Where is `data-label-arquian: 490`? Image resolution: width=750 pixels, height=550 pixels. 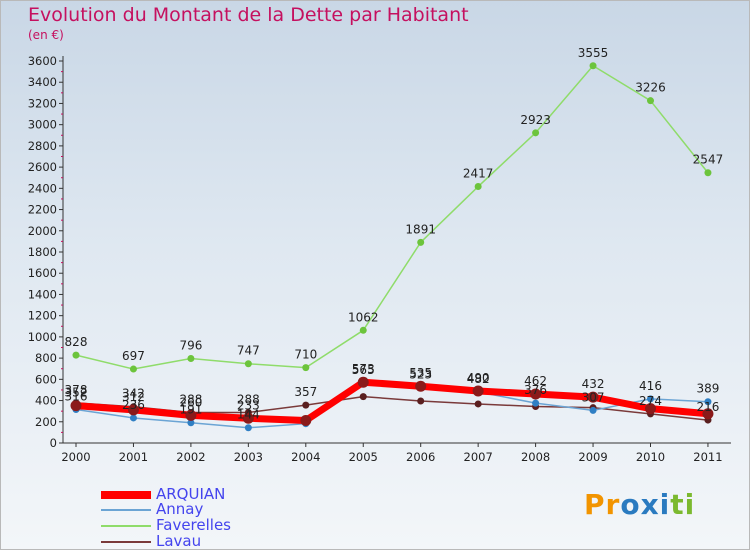 data-label-arquian: 490 is located at coordinates (478, 378).